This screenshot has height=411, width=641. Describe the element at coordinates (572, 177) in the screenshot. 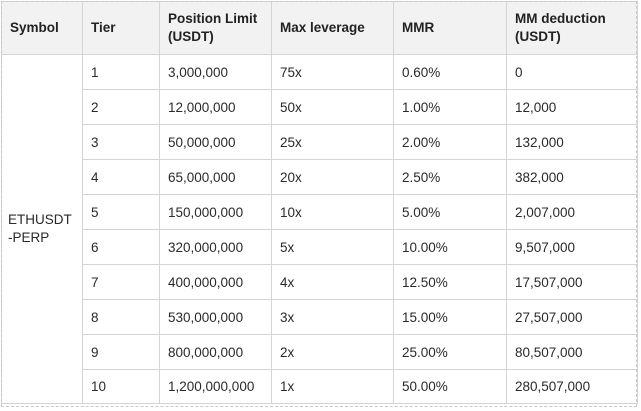

I see `mm-deduction-cell: 382,000` at that location.